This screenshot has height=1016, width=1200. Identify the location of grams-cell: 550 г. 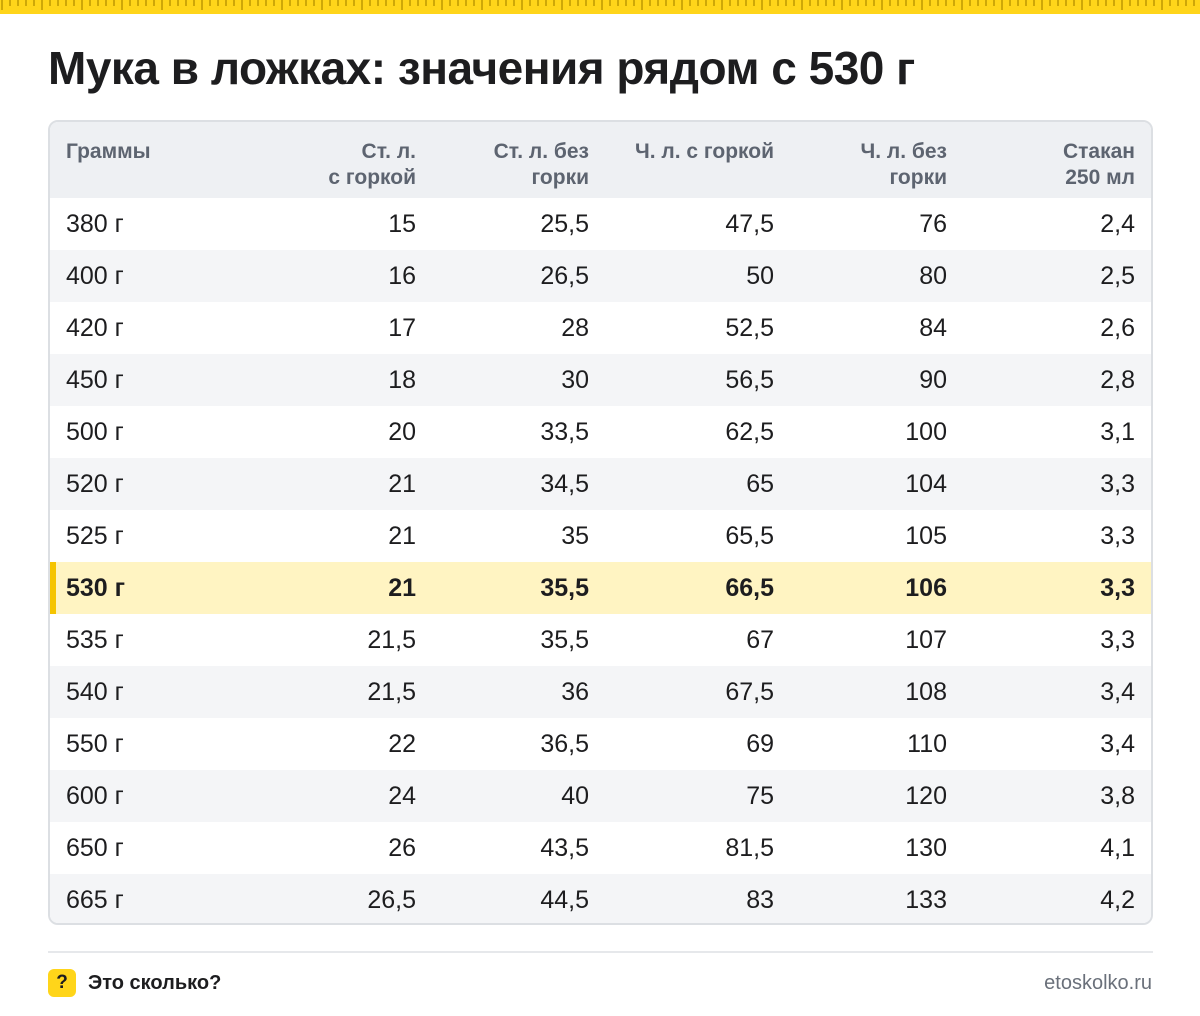
(95, 743).